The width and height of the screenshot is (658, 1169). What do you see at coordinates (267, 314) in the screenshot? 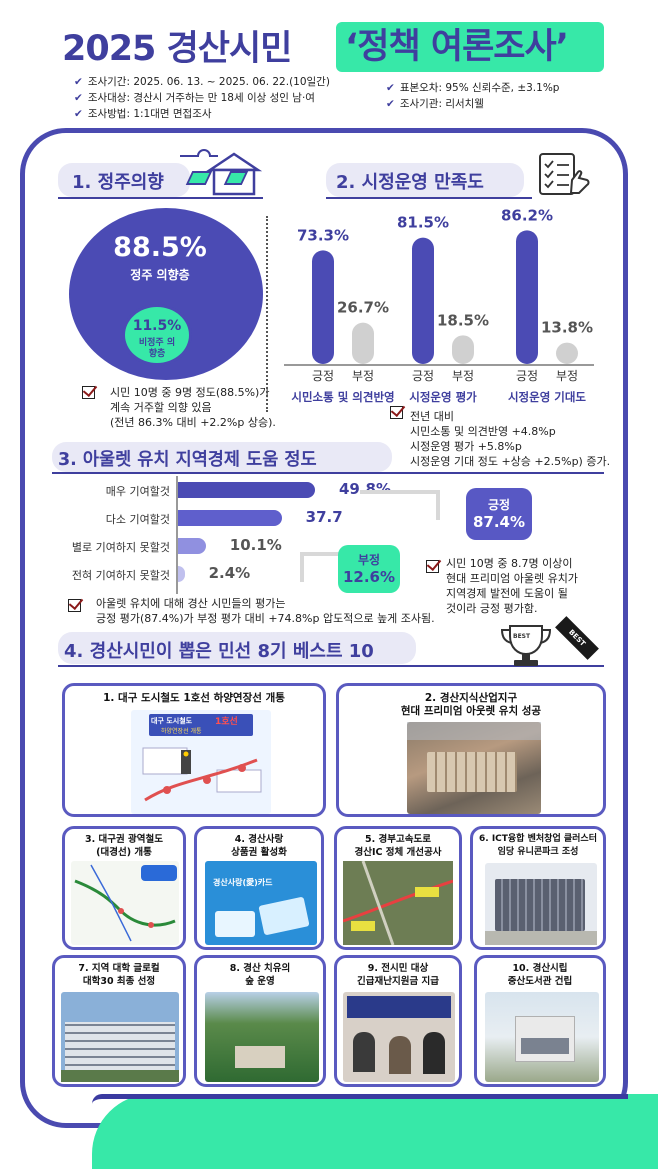
I see `section-divider` at bounding box center [267, 314].